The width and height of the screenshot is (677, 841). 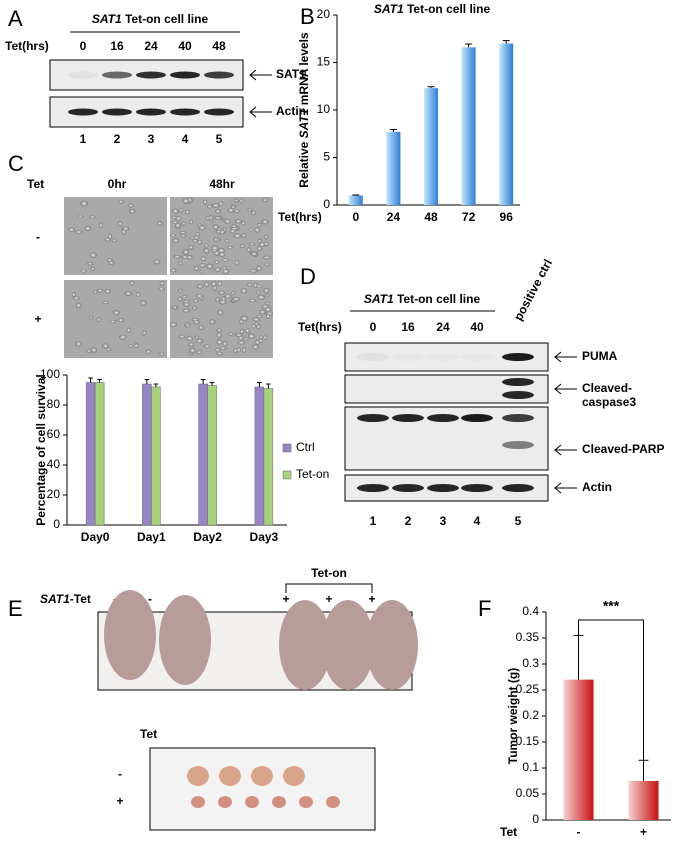 What do you see at coordinates (528, 793) in the screenshot?
I see `y-tick-label: 0.05` at bounding box center [528, 793].